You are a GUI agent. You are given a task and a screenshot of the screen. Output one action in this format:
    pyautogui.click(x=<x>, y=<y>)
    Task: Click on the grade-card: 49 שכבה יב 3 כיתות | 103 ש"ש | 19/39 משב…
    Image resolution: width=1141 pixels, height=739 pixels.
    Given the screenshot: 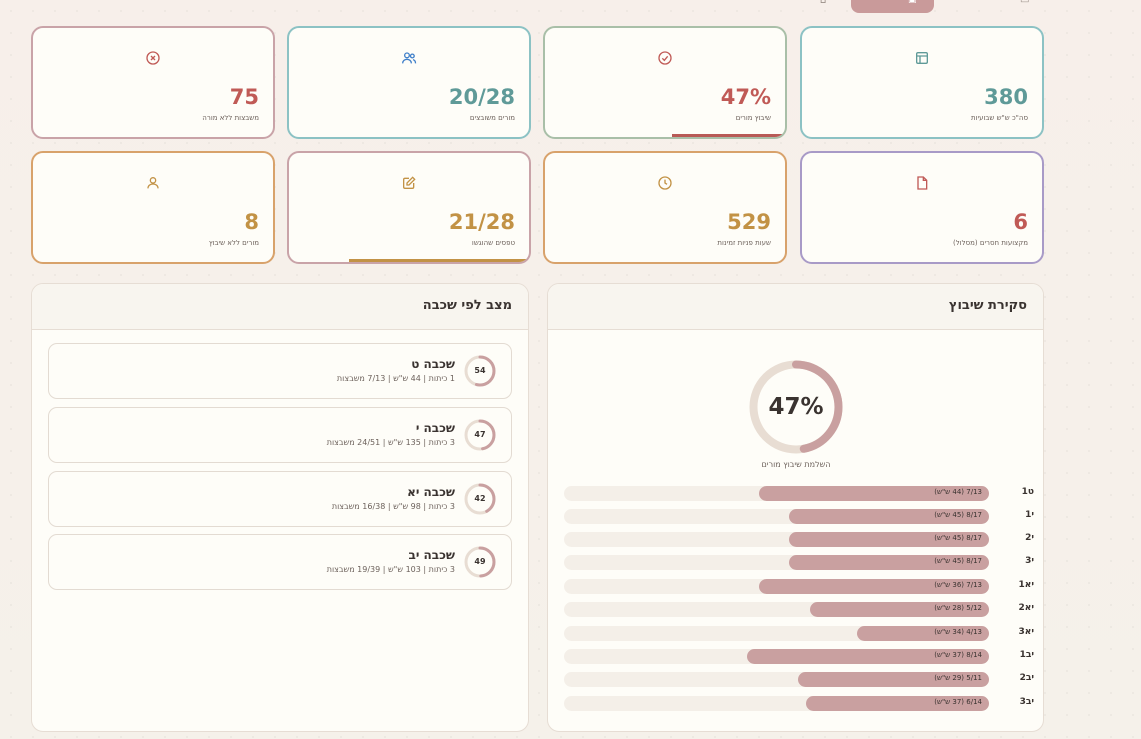 What is the action you would take?
    pyautogui.click(x=280, y=562)
    